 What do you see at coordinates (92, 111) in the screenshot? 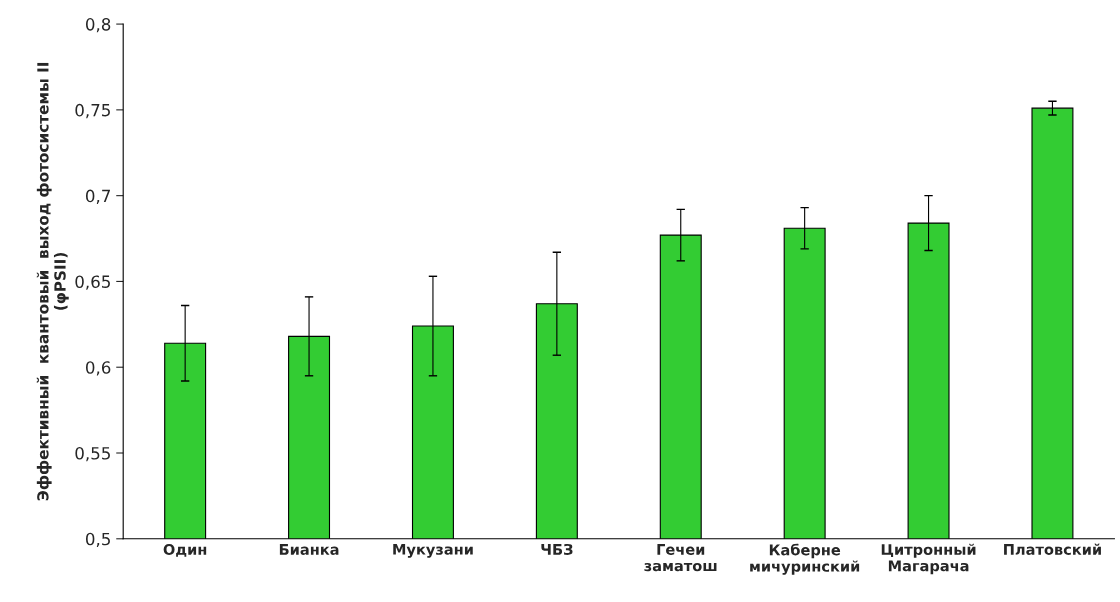
I see `y-tick-label: 0,75` at bounding box center [92, 111].